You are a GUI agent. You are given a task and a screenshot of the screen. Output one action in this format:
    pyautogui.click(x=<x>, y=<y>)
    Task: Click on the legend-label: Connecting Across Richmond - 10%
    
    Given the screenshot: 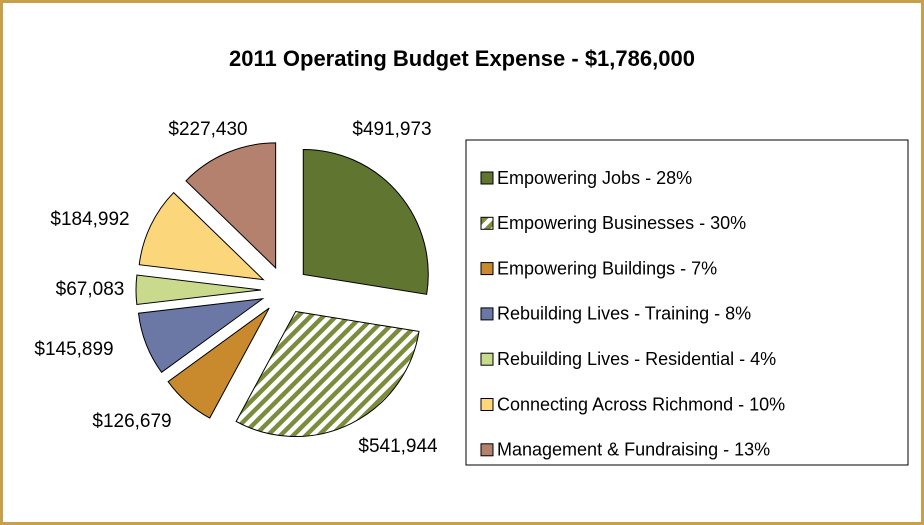 What is the action you would take?
    pyautogui.click(x=641, y=404)
    